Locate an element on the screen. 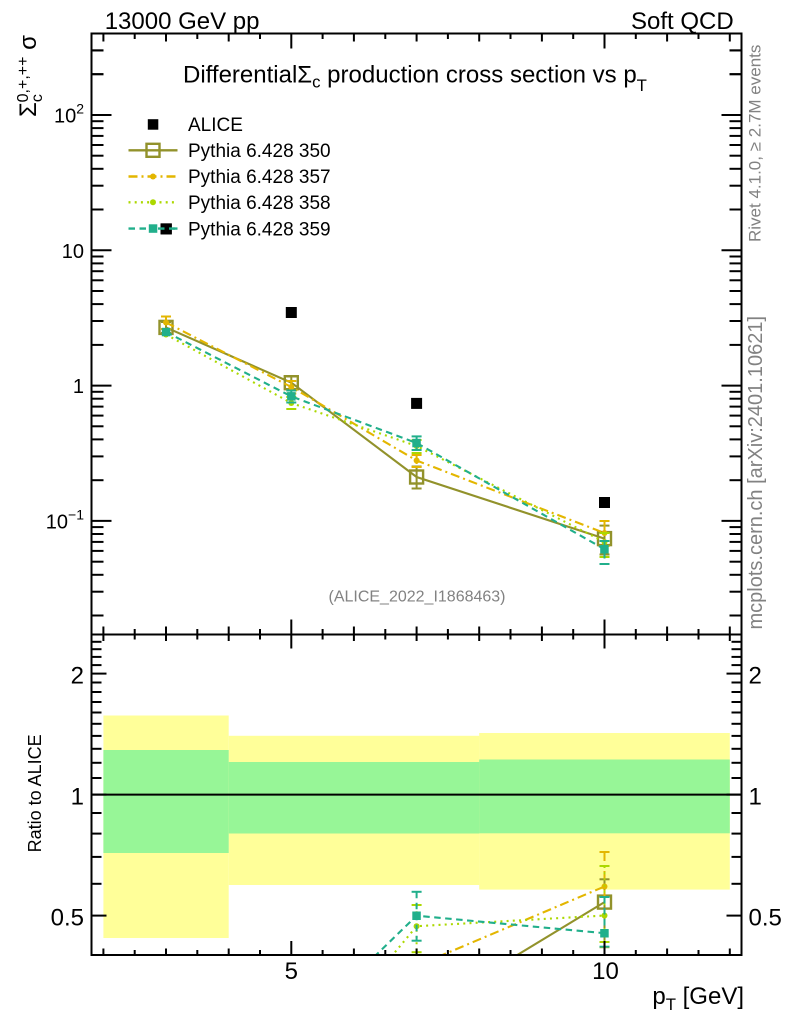  svg-text: Pythia 6.428 357 is located at coordinates (259, 177).